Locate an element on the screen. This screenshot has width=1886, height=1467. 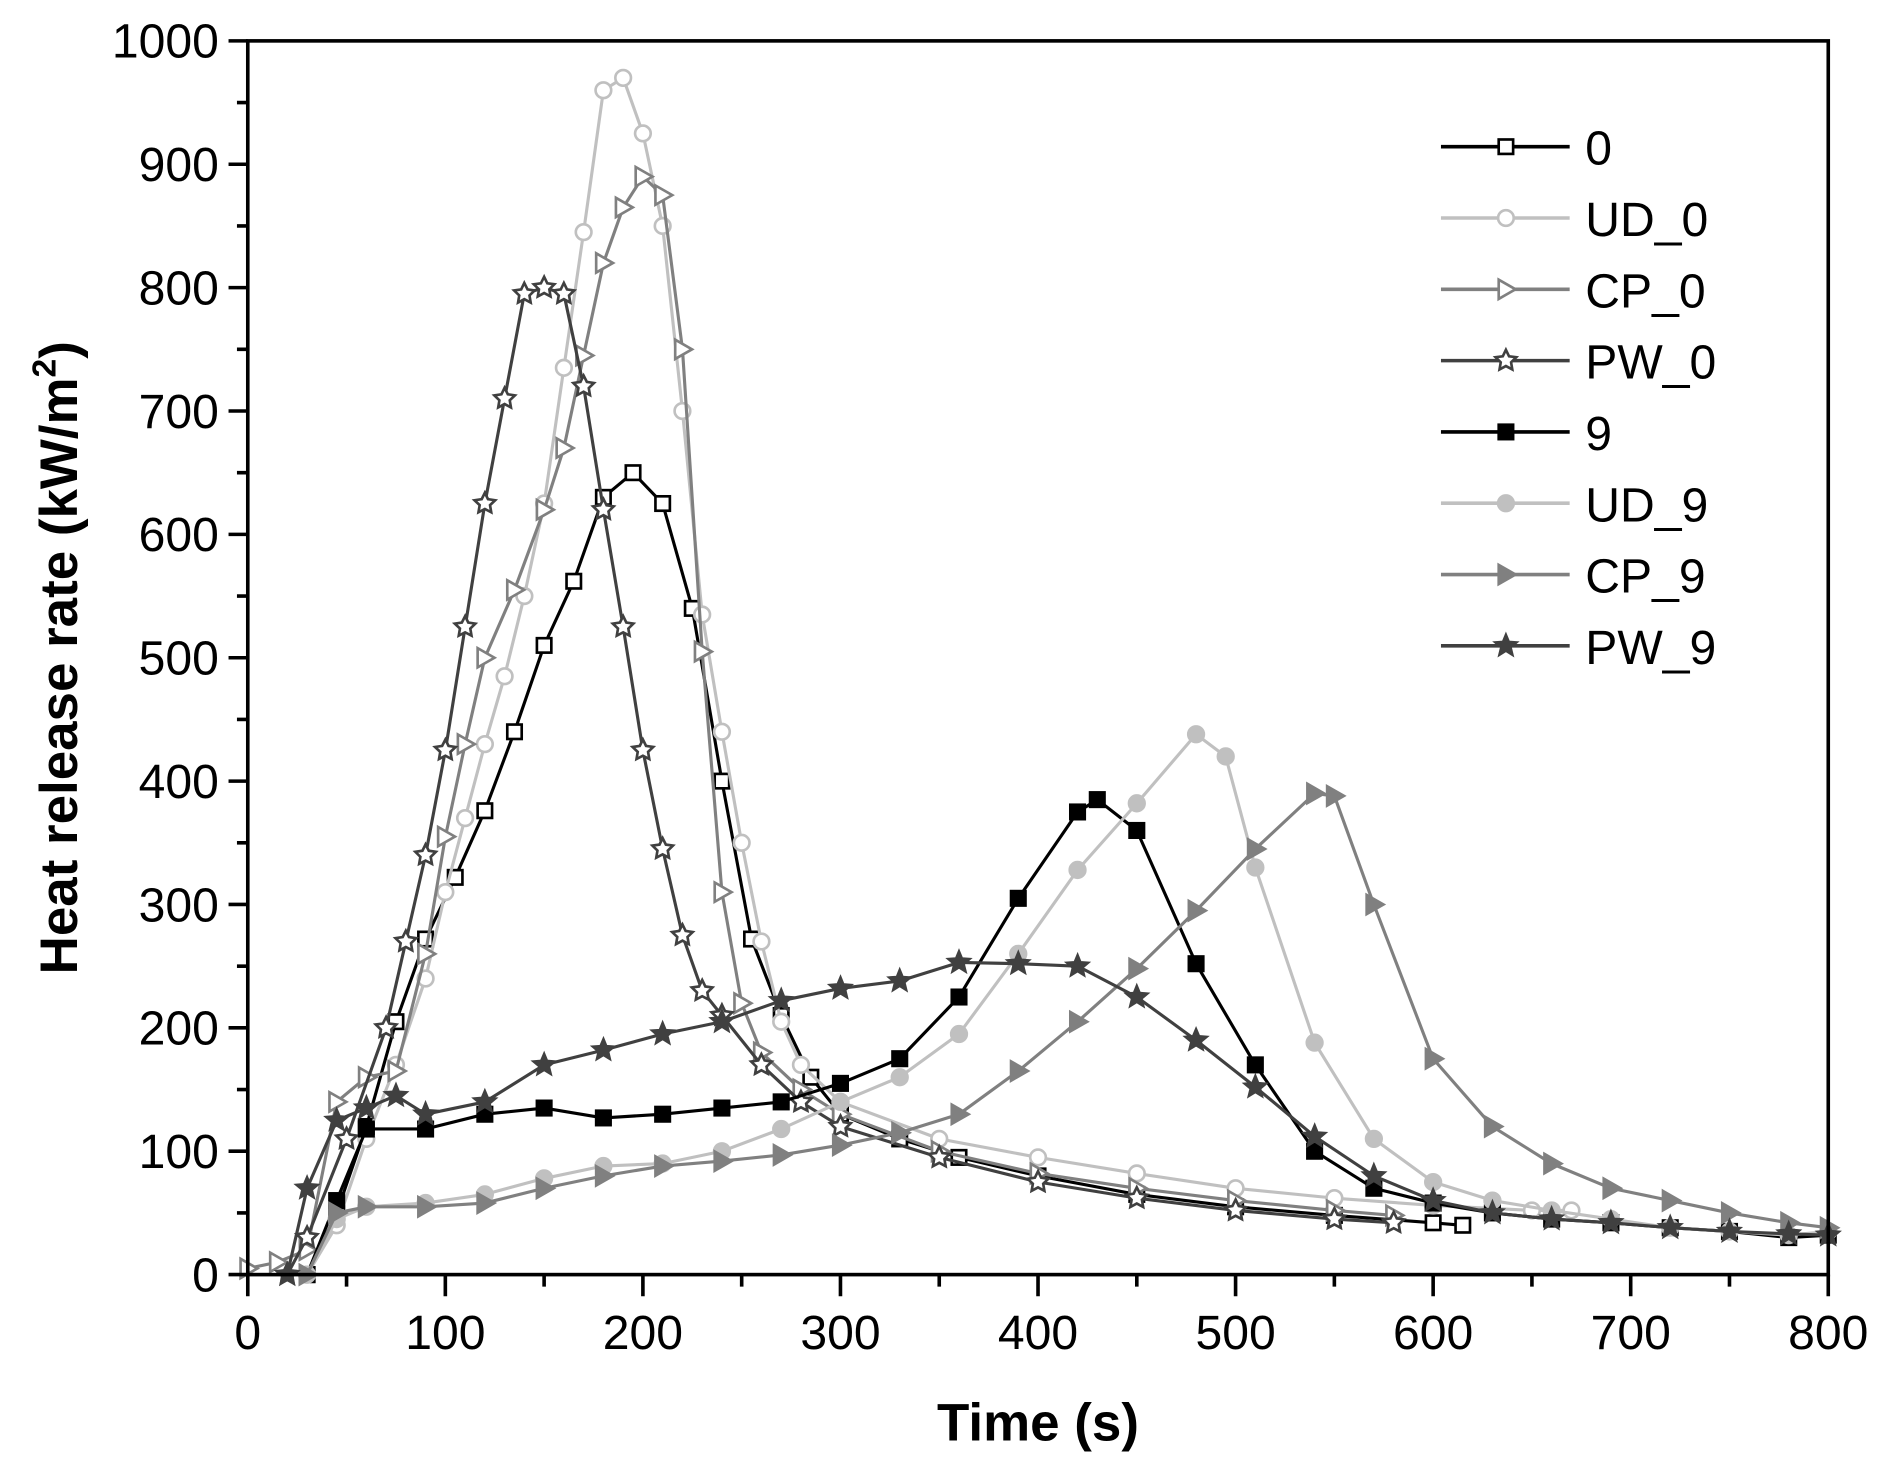
legend-label: UD_0 is located at coordinates (1646, 220).